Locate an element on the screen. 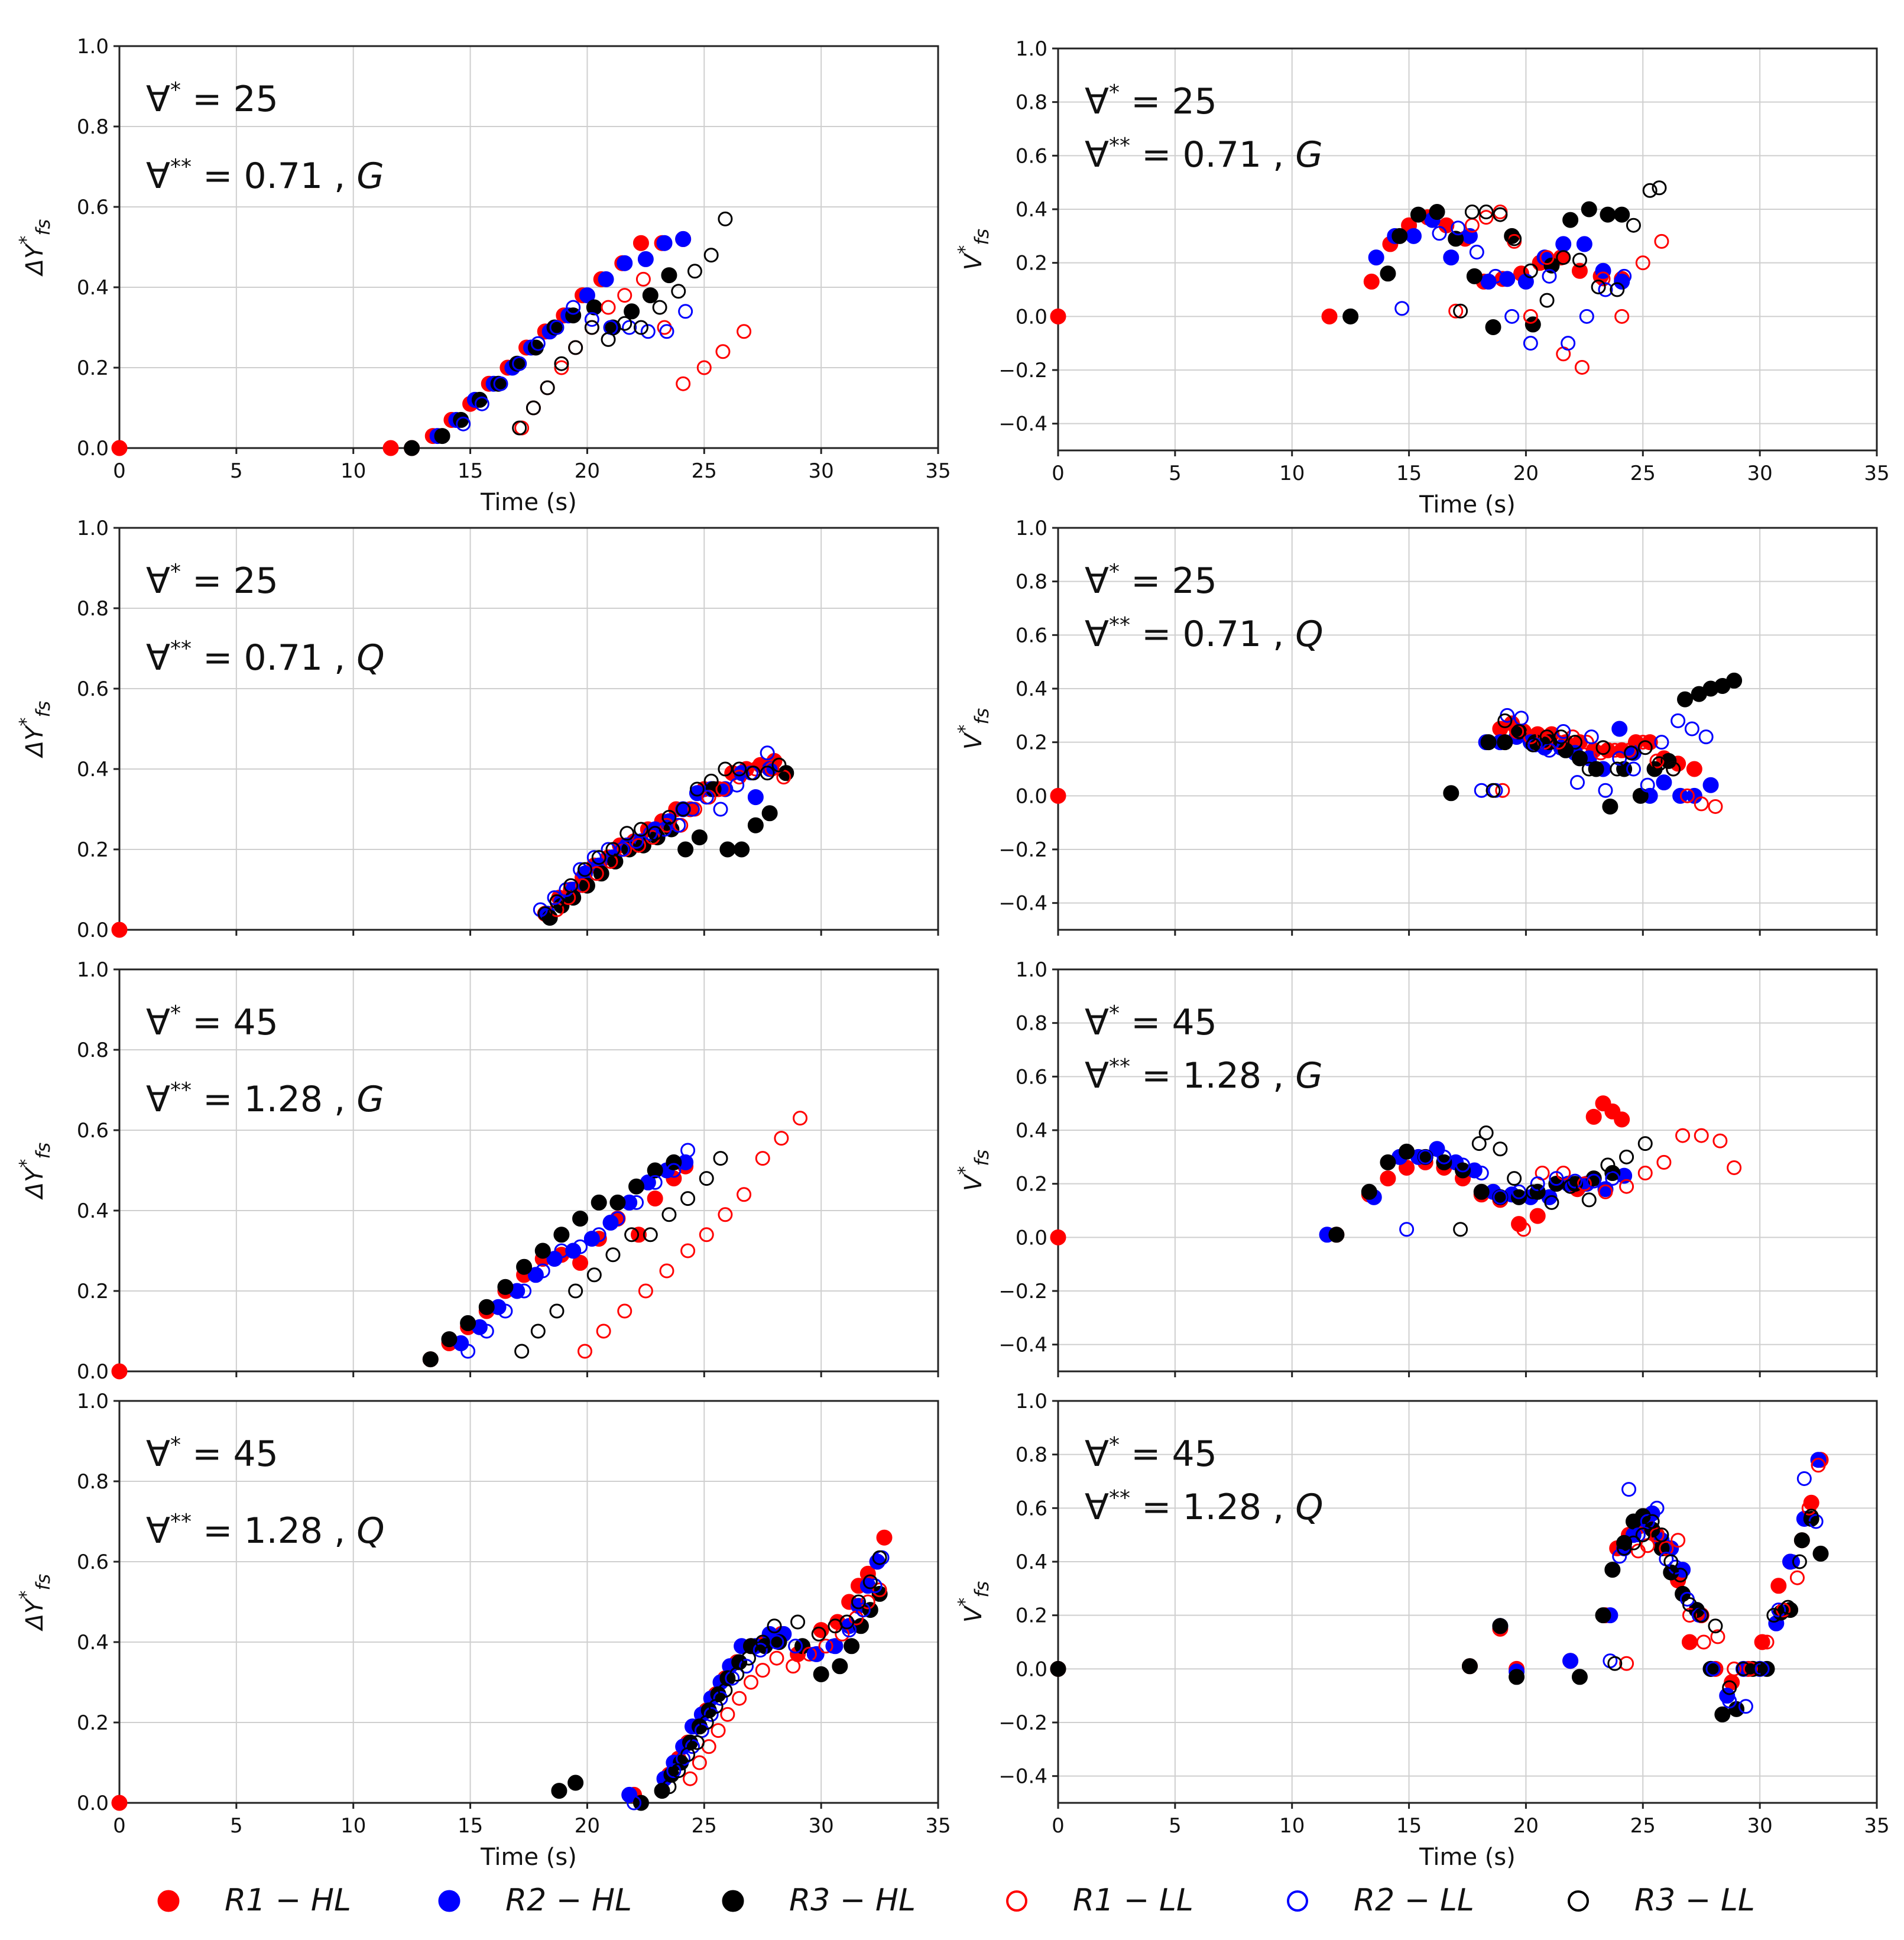 This screenshot has height=1940, width=1904. legend-item-2: R2 − HL is located at coordinates (535, 1900).